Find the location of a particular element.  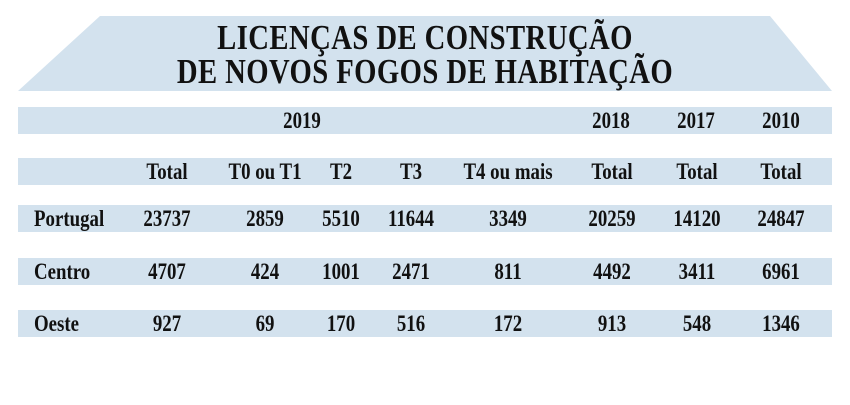

table-cell: 927 is located at coordinates (167, 323).